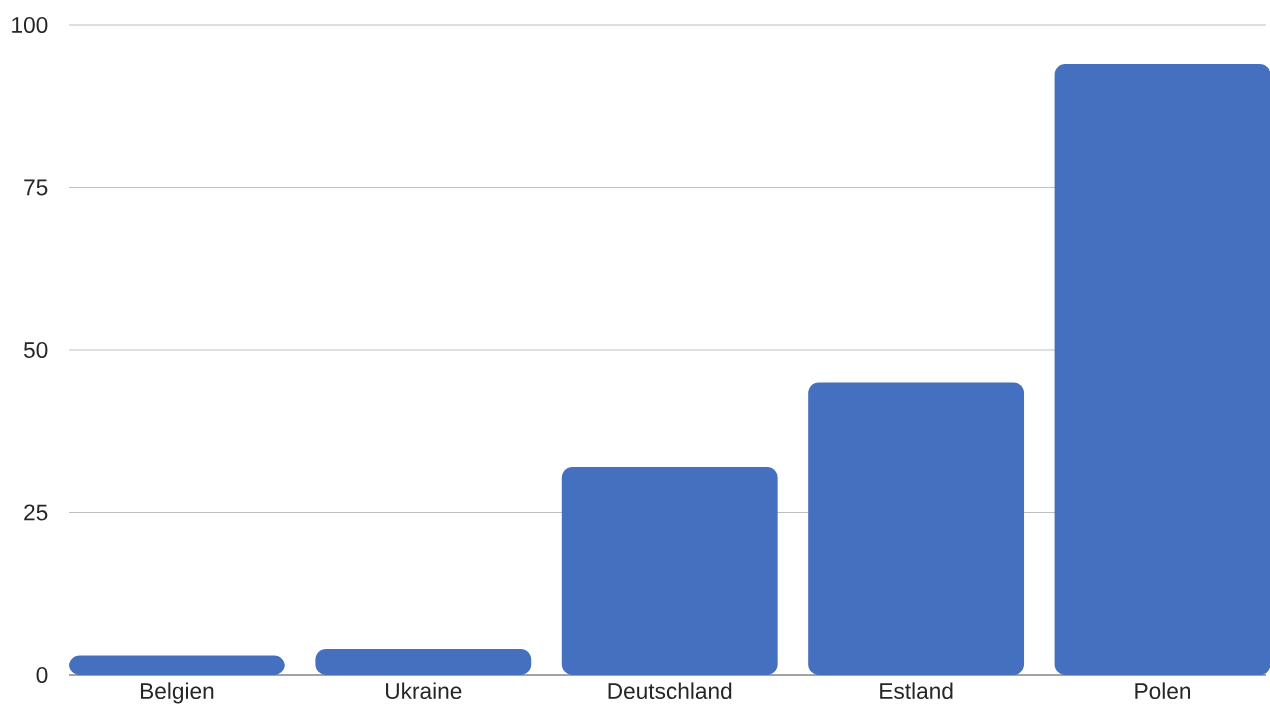  What do you see at coordinates (424, 691) in the screenshot?
I see `x-tick-label: Ukraine` at bounding box center [424, 691].